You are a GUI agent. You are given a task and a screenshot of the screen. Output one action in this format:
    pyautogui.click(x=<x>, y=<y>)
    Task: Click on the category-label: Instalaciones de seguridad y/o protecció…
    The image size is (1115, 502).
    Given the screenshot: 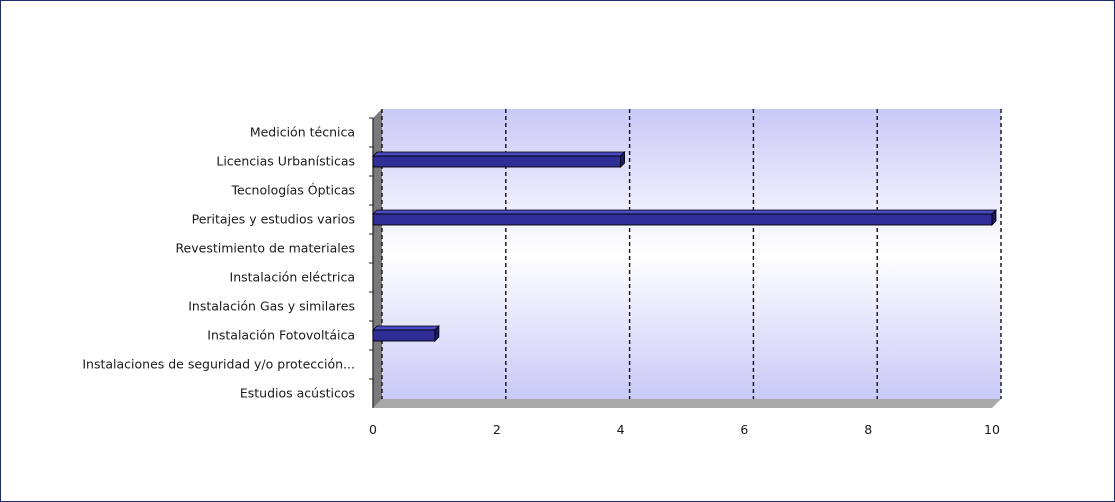 What is the action you would take?
    pyautogui.click(x=218, y=364)
    